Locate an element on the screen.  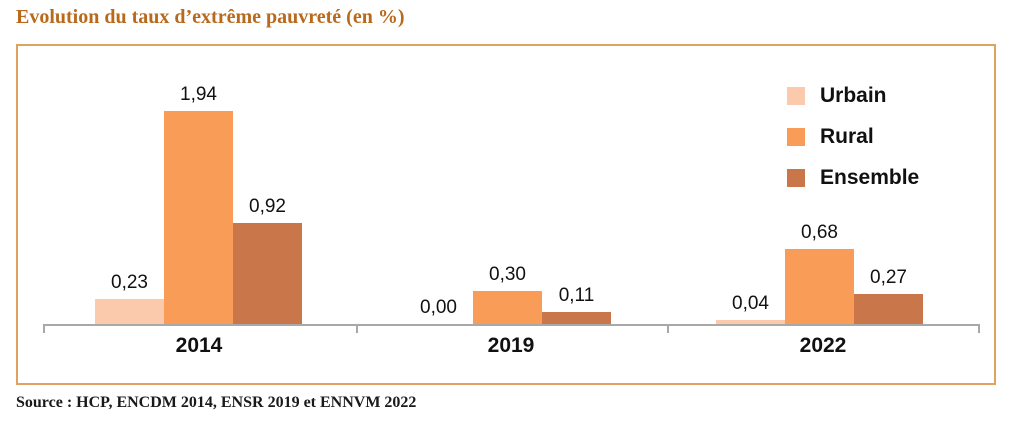
legend-item-urbain: Urbain is located at coordinates (853, 96).